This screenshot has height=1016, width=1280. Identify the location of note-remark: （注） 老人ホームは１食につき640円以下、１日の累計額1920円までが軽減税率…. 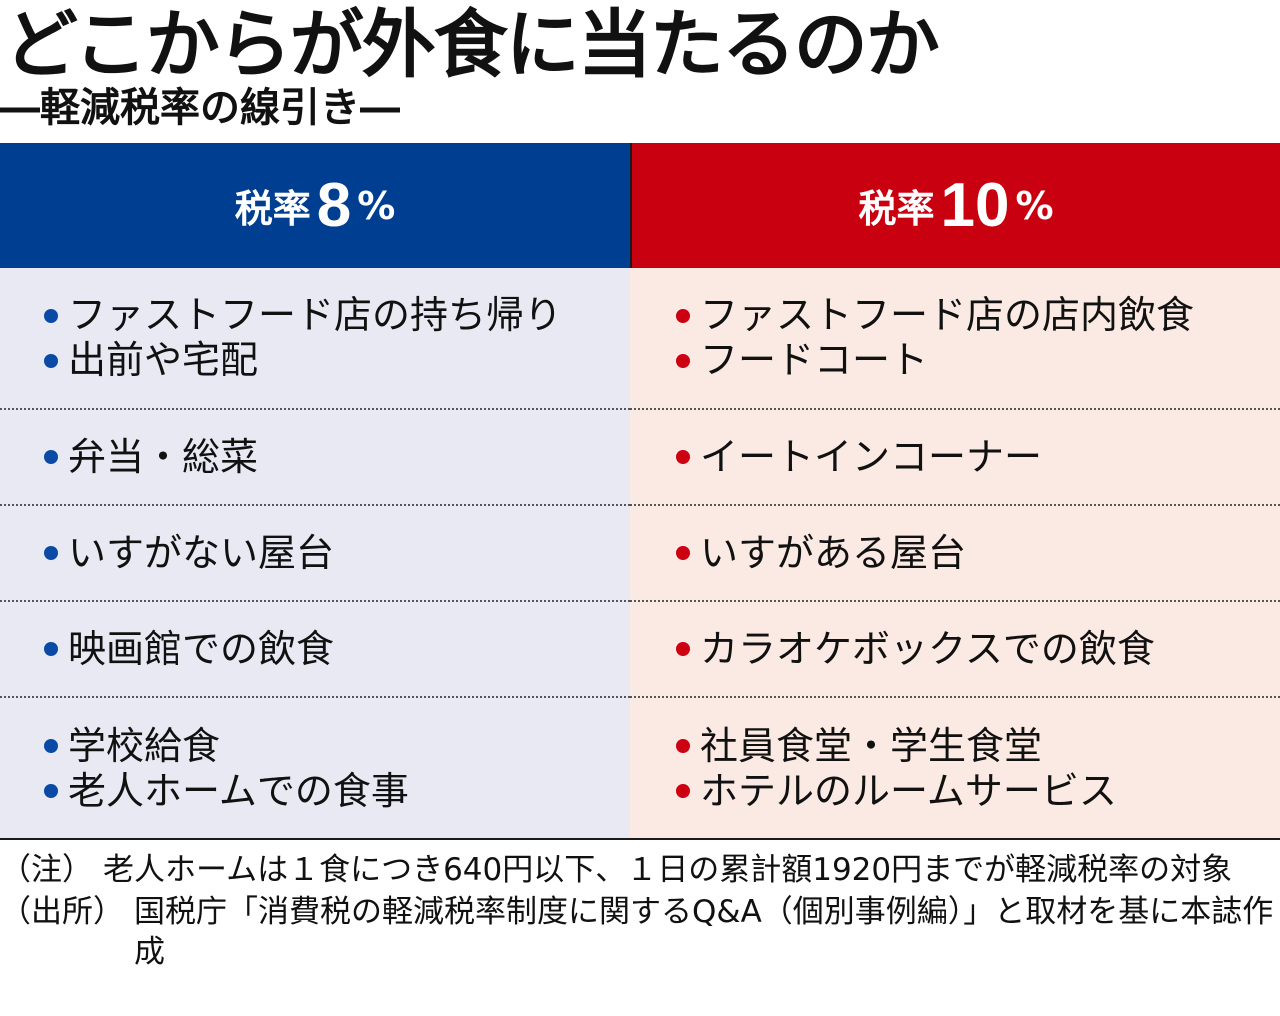
(640, 870).